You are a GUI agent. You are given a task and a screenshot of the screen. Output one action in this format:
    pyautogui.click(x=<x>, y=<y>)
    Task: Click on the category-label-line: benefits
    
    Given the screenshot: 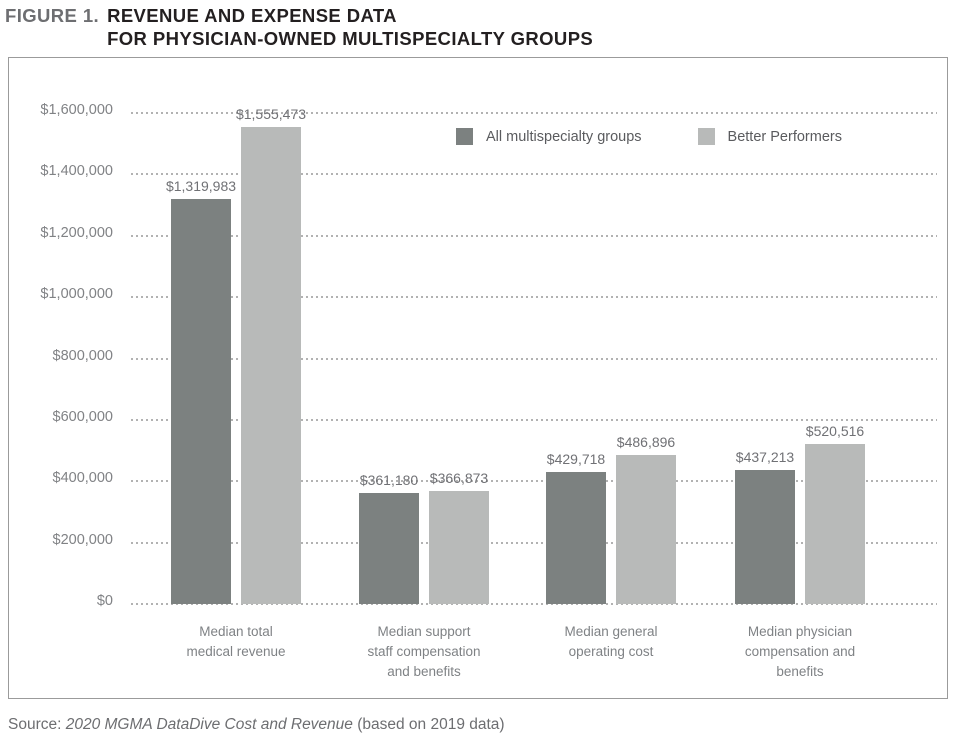 What is the action you would take?
    pyautogui.click(x=800, y=671)
    